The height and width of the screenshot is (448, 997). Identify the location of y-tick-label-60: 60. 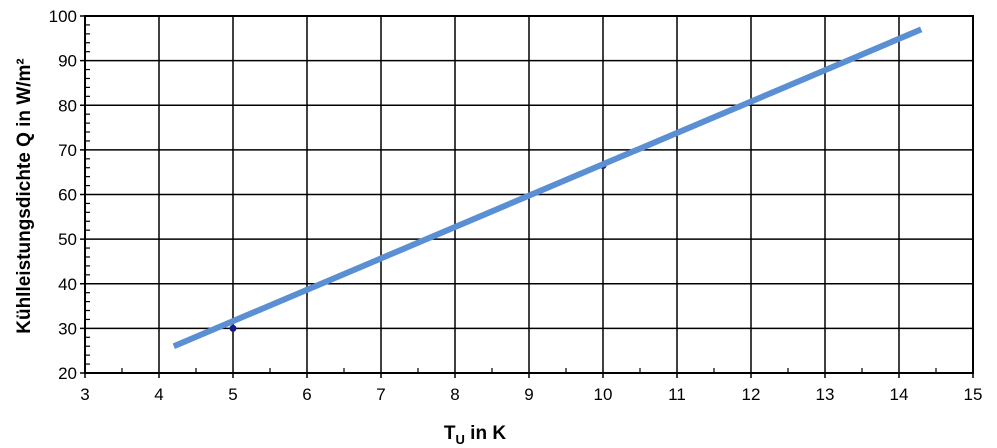
(67, 195).